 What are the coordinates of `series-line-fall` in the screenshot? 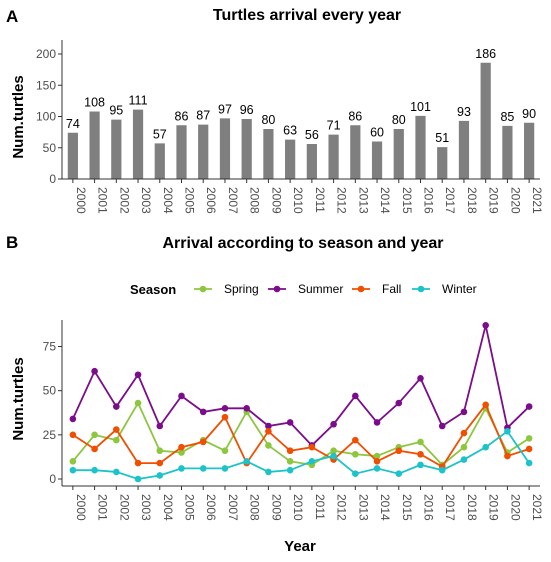 It's located at (301, 435).